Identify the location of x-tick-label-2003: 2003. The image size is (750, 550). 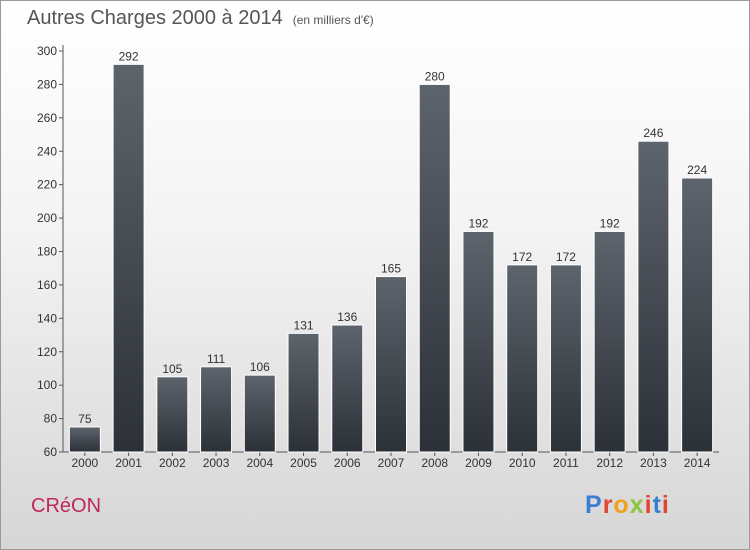
(216, 463).